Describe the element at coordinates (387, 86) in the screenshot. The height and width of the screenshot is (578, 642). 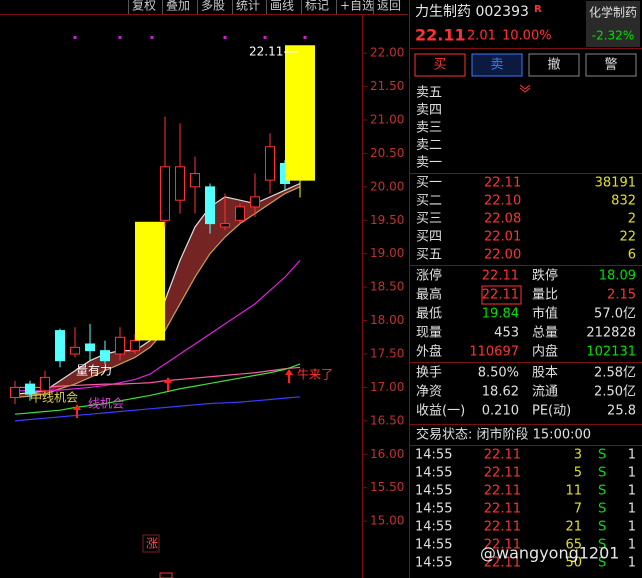
I see `y-tick-label: 21.50` at that location.